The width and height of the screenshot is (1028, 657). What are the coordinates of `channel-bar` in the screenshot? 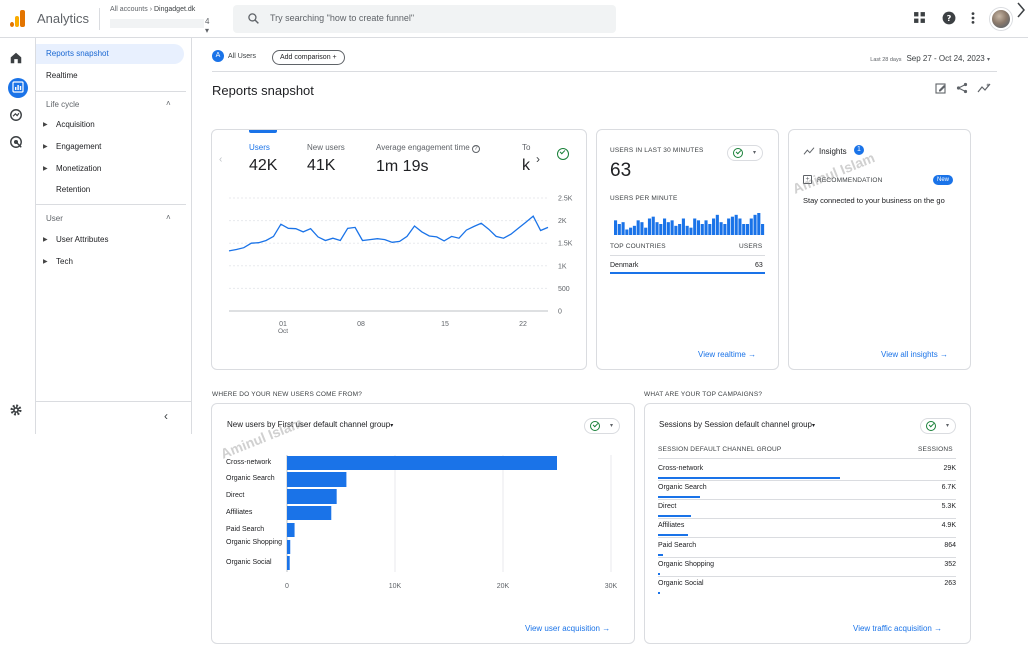 It's located at (312, 496).